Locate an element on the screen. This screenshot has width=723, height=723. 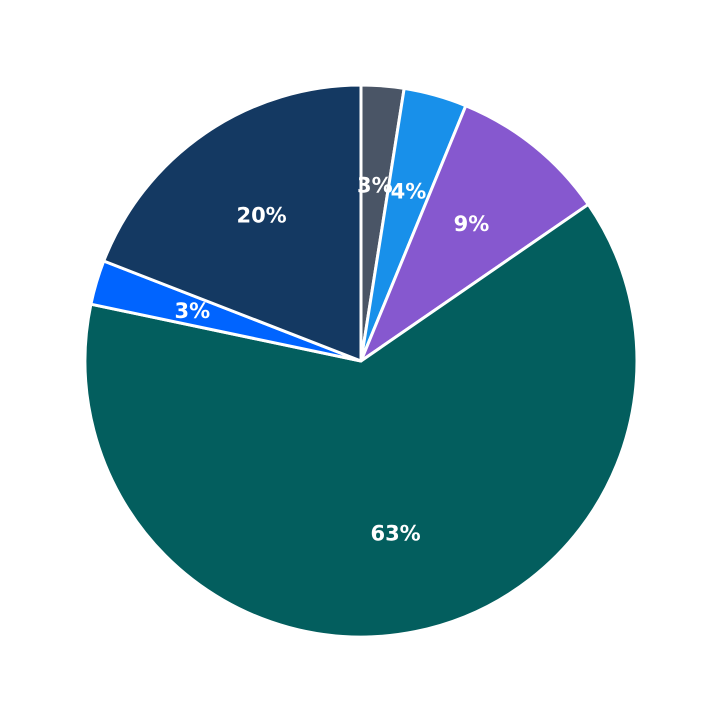
pie-slice-label-2: 9% is located at coordinates (472, 224).